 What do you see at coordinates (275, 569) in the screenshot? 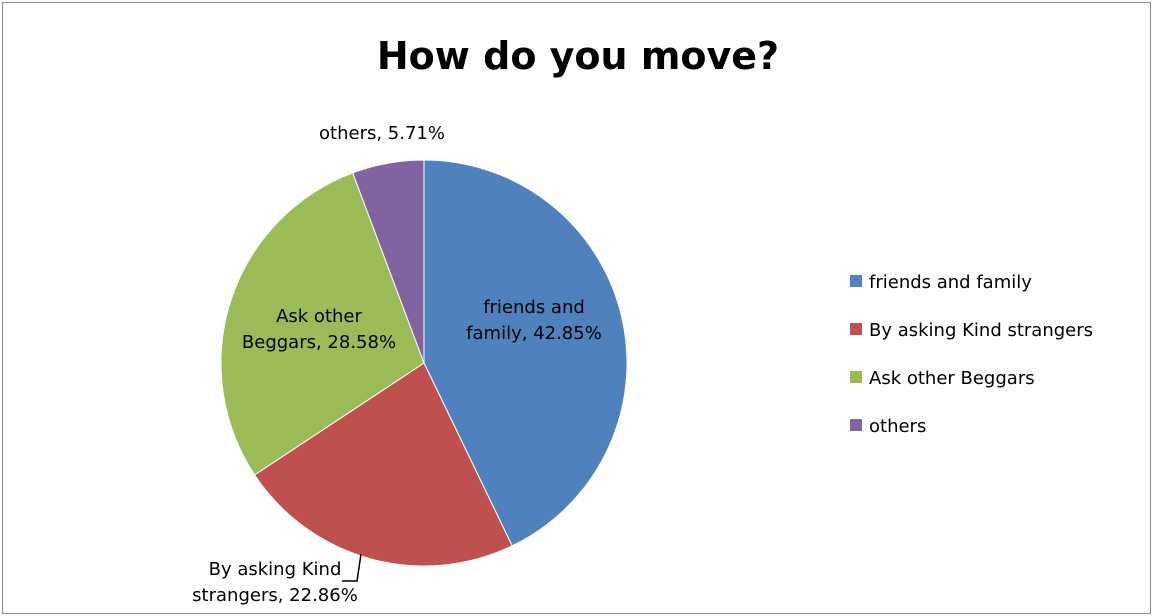
I see `data-label-line: By asking Kind` at bounding box center [275, 569].